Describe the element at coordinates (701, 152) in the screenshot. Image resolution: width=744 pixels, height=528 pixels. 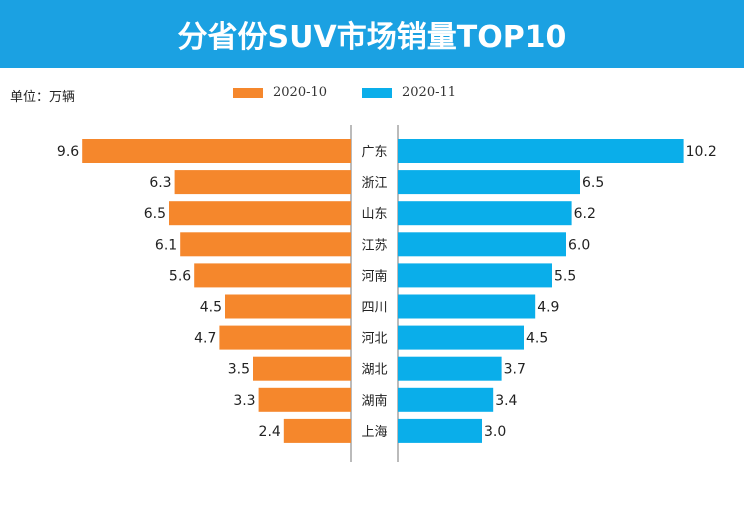
I see `value-label-2020-11-0: 10.2` at that location.